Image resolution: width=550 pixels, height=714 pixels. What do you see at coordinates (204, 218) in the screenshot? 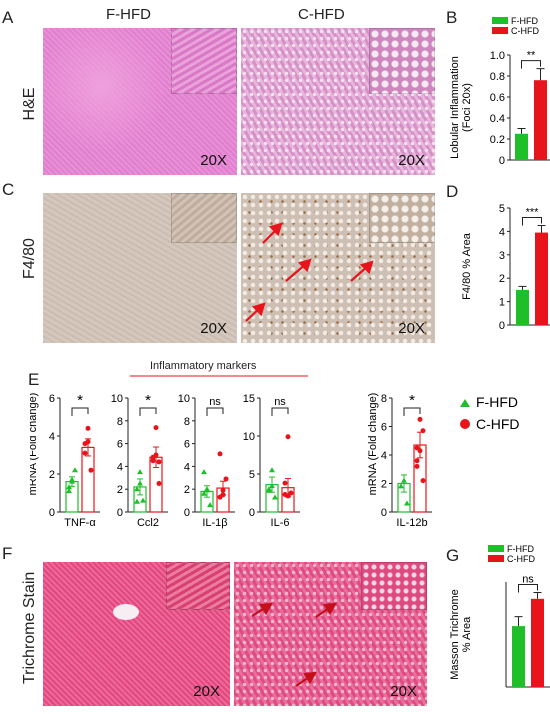
I see `f480-inset-fhfd` at bounding box center [204, 218].